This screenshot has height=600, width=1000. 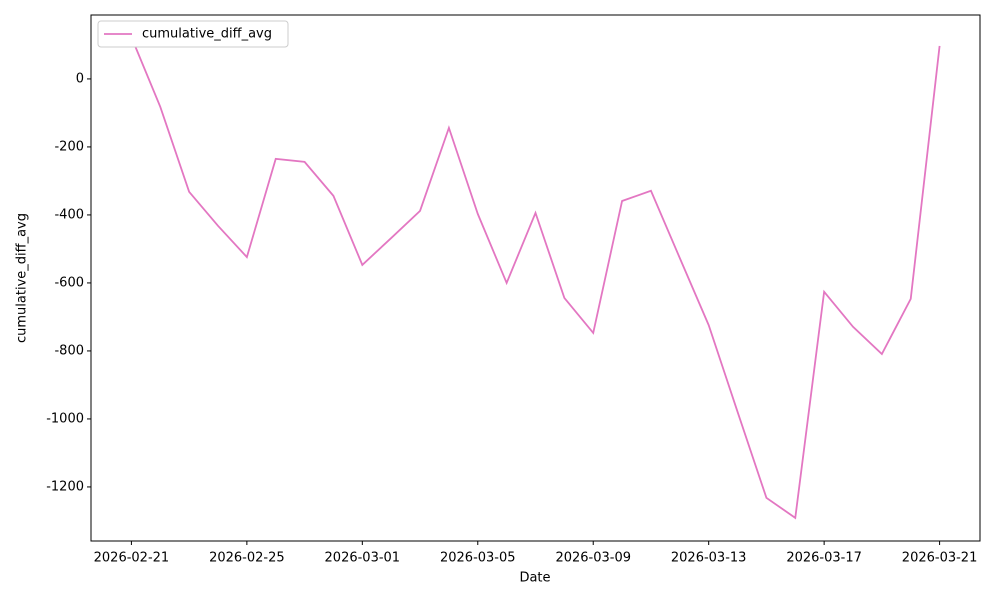 I want to click on x-tick-label: 2026-02-25, so click(x=247, y=558).